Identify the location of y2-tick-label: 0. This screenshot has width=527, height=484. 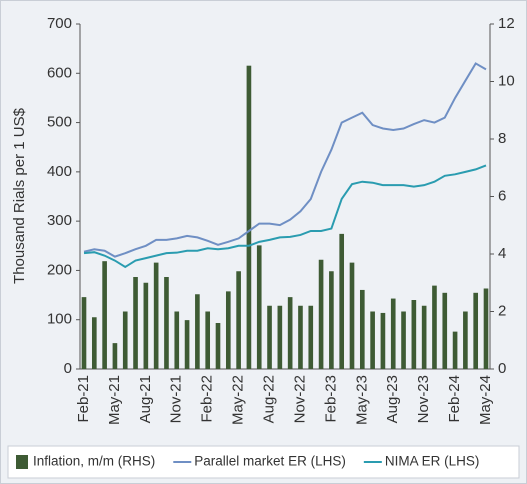
(502, 368).